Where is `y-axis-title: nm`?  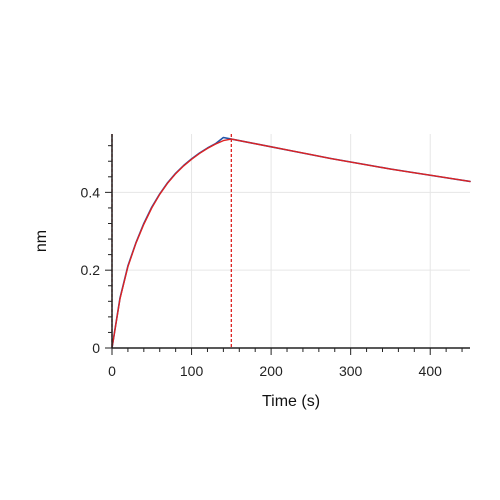
y-axis-title: nm is located at coordinates (41, 241).